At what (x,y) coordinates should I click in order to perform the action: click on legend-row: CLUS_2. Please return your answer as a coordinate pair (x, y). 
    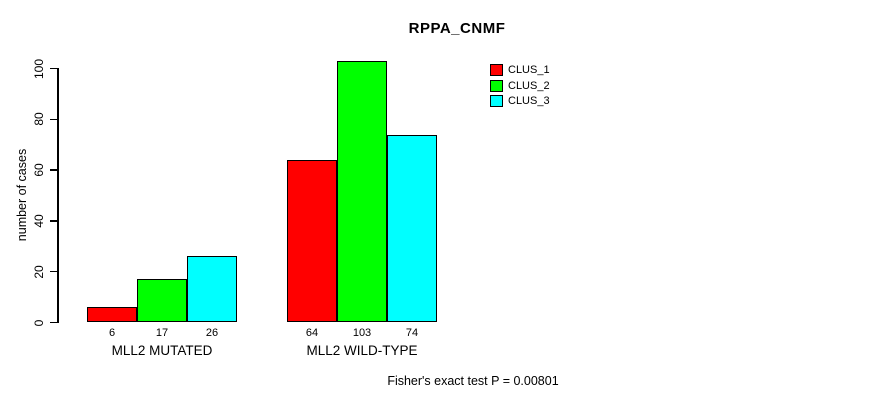
    Looking at the image, I should click on (520, 85).